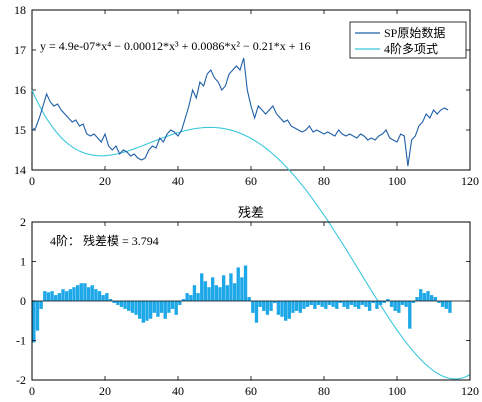  What do you see at coordinates (20, 130) in the screenshot?
I see `y-tick-label: 15` at bounding box center [20, 130].